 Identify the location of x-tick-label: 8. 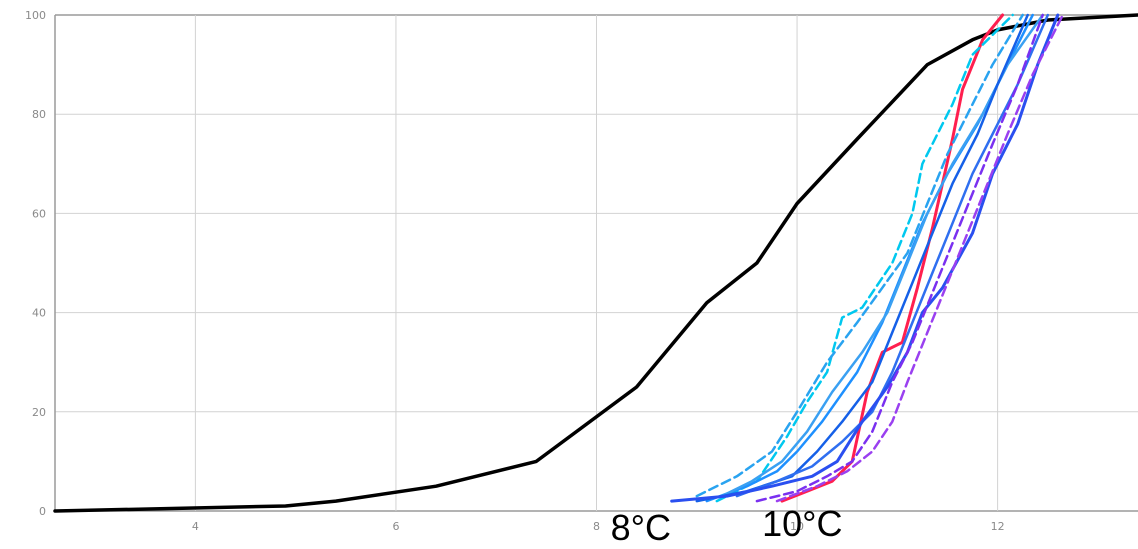
(596, 526).